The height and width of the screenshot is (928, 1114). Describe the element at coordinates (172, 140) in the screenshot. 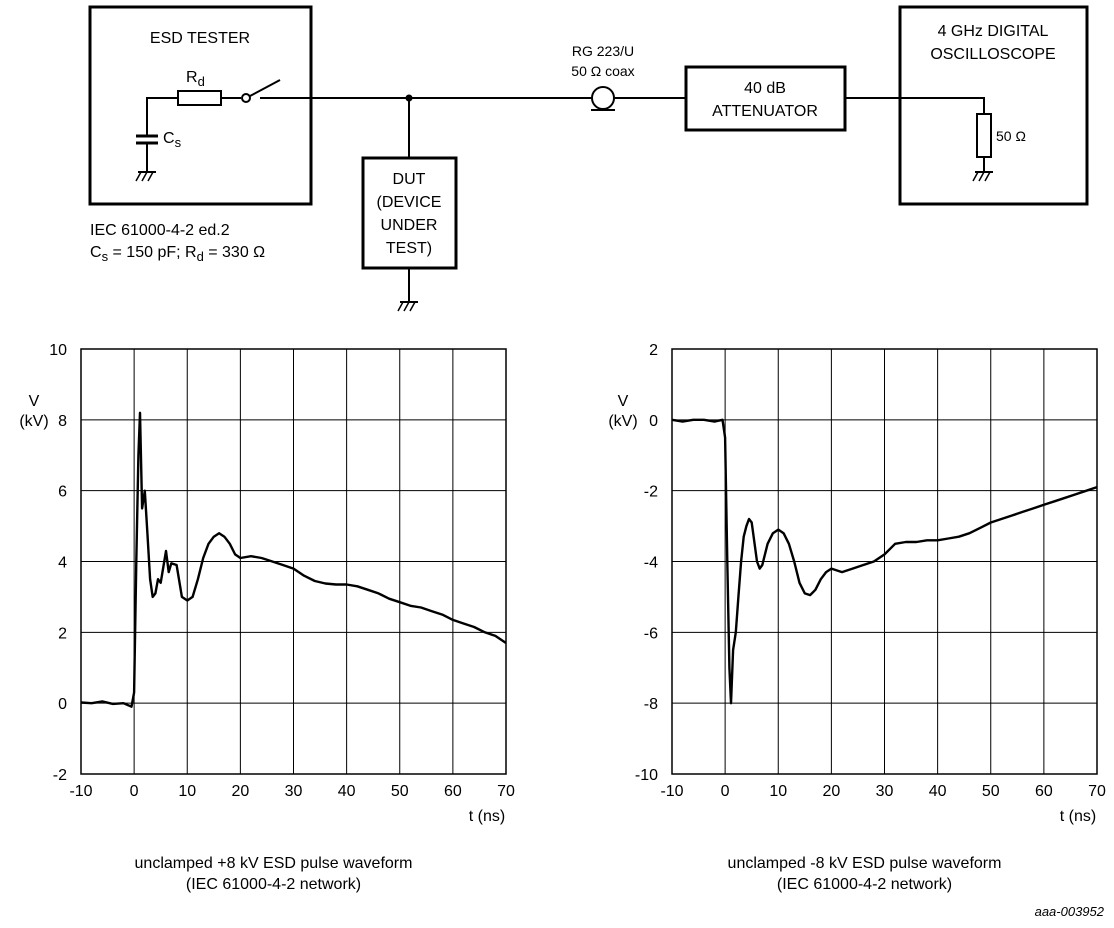

I see `cs-label: Cs` at that location.